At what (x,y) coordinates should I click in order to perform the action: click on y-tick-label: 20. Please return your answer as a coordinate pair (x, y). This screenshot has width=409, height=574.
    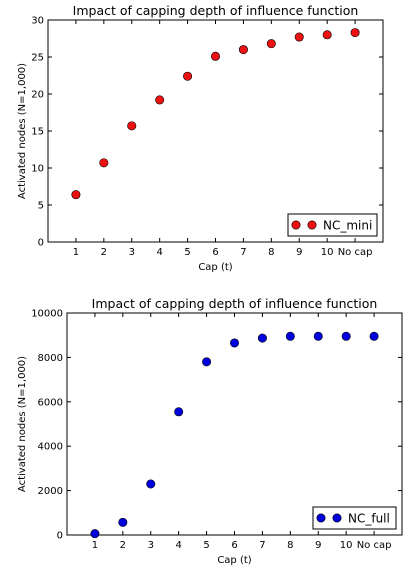
    Looking at the image, I should click on (37, 95).